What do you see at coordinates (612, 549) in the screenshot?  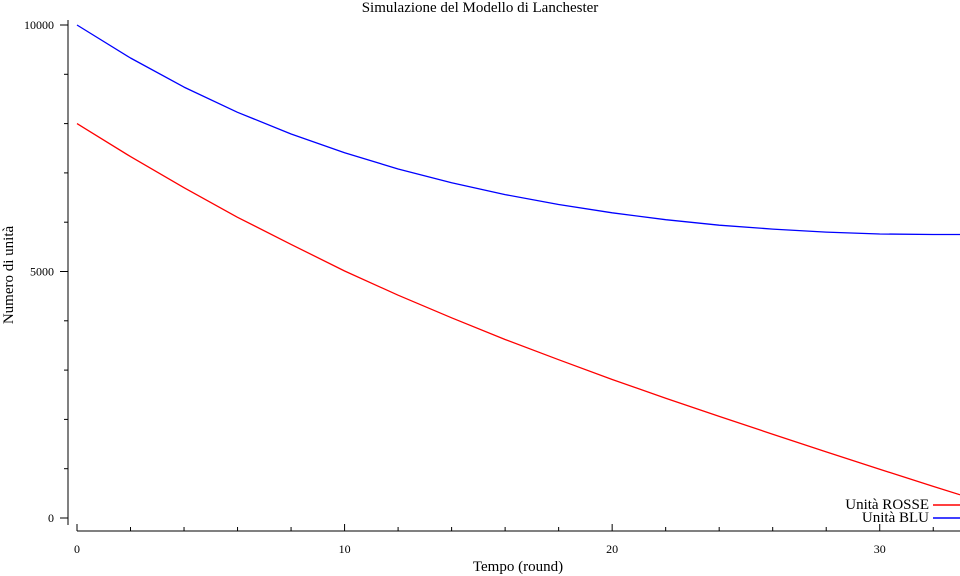 I see `x-tick-label: 20` at bounding box center [612, 549].